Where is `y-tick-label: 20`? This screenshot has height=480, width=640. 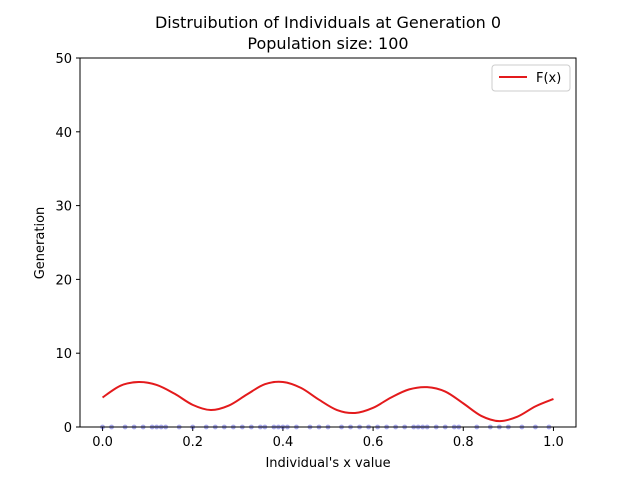
y-tick-label: 20 is located at coordinates (63, 280).